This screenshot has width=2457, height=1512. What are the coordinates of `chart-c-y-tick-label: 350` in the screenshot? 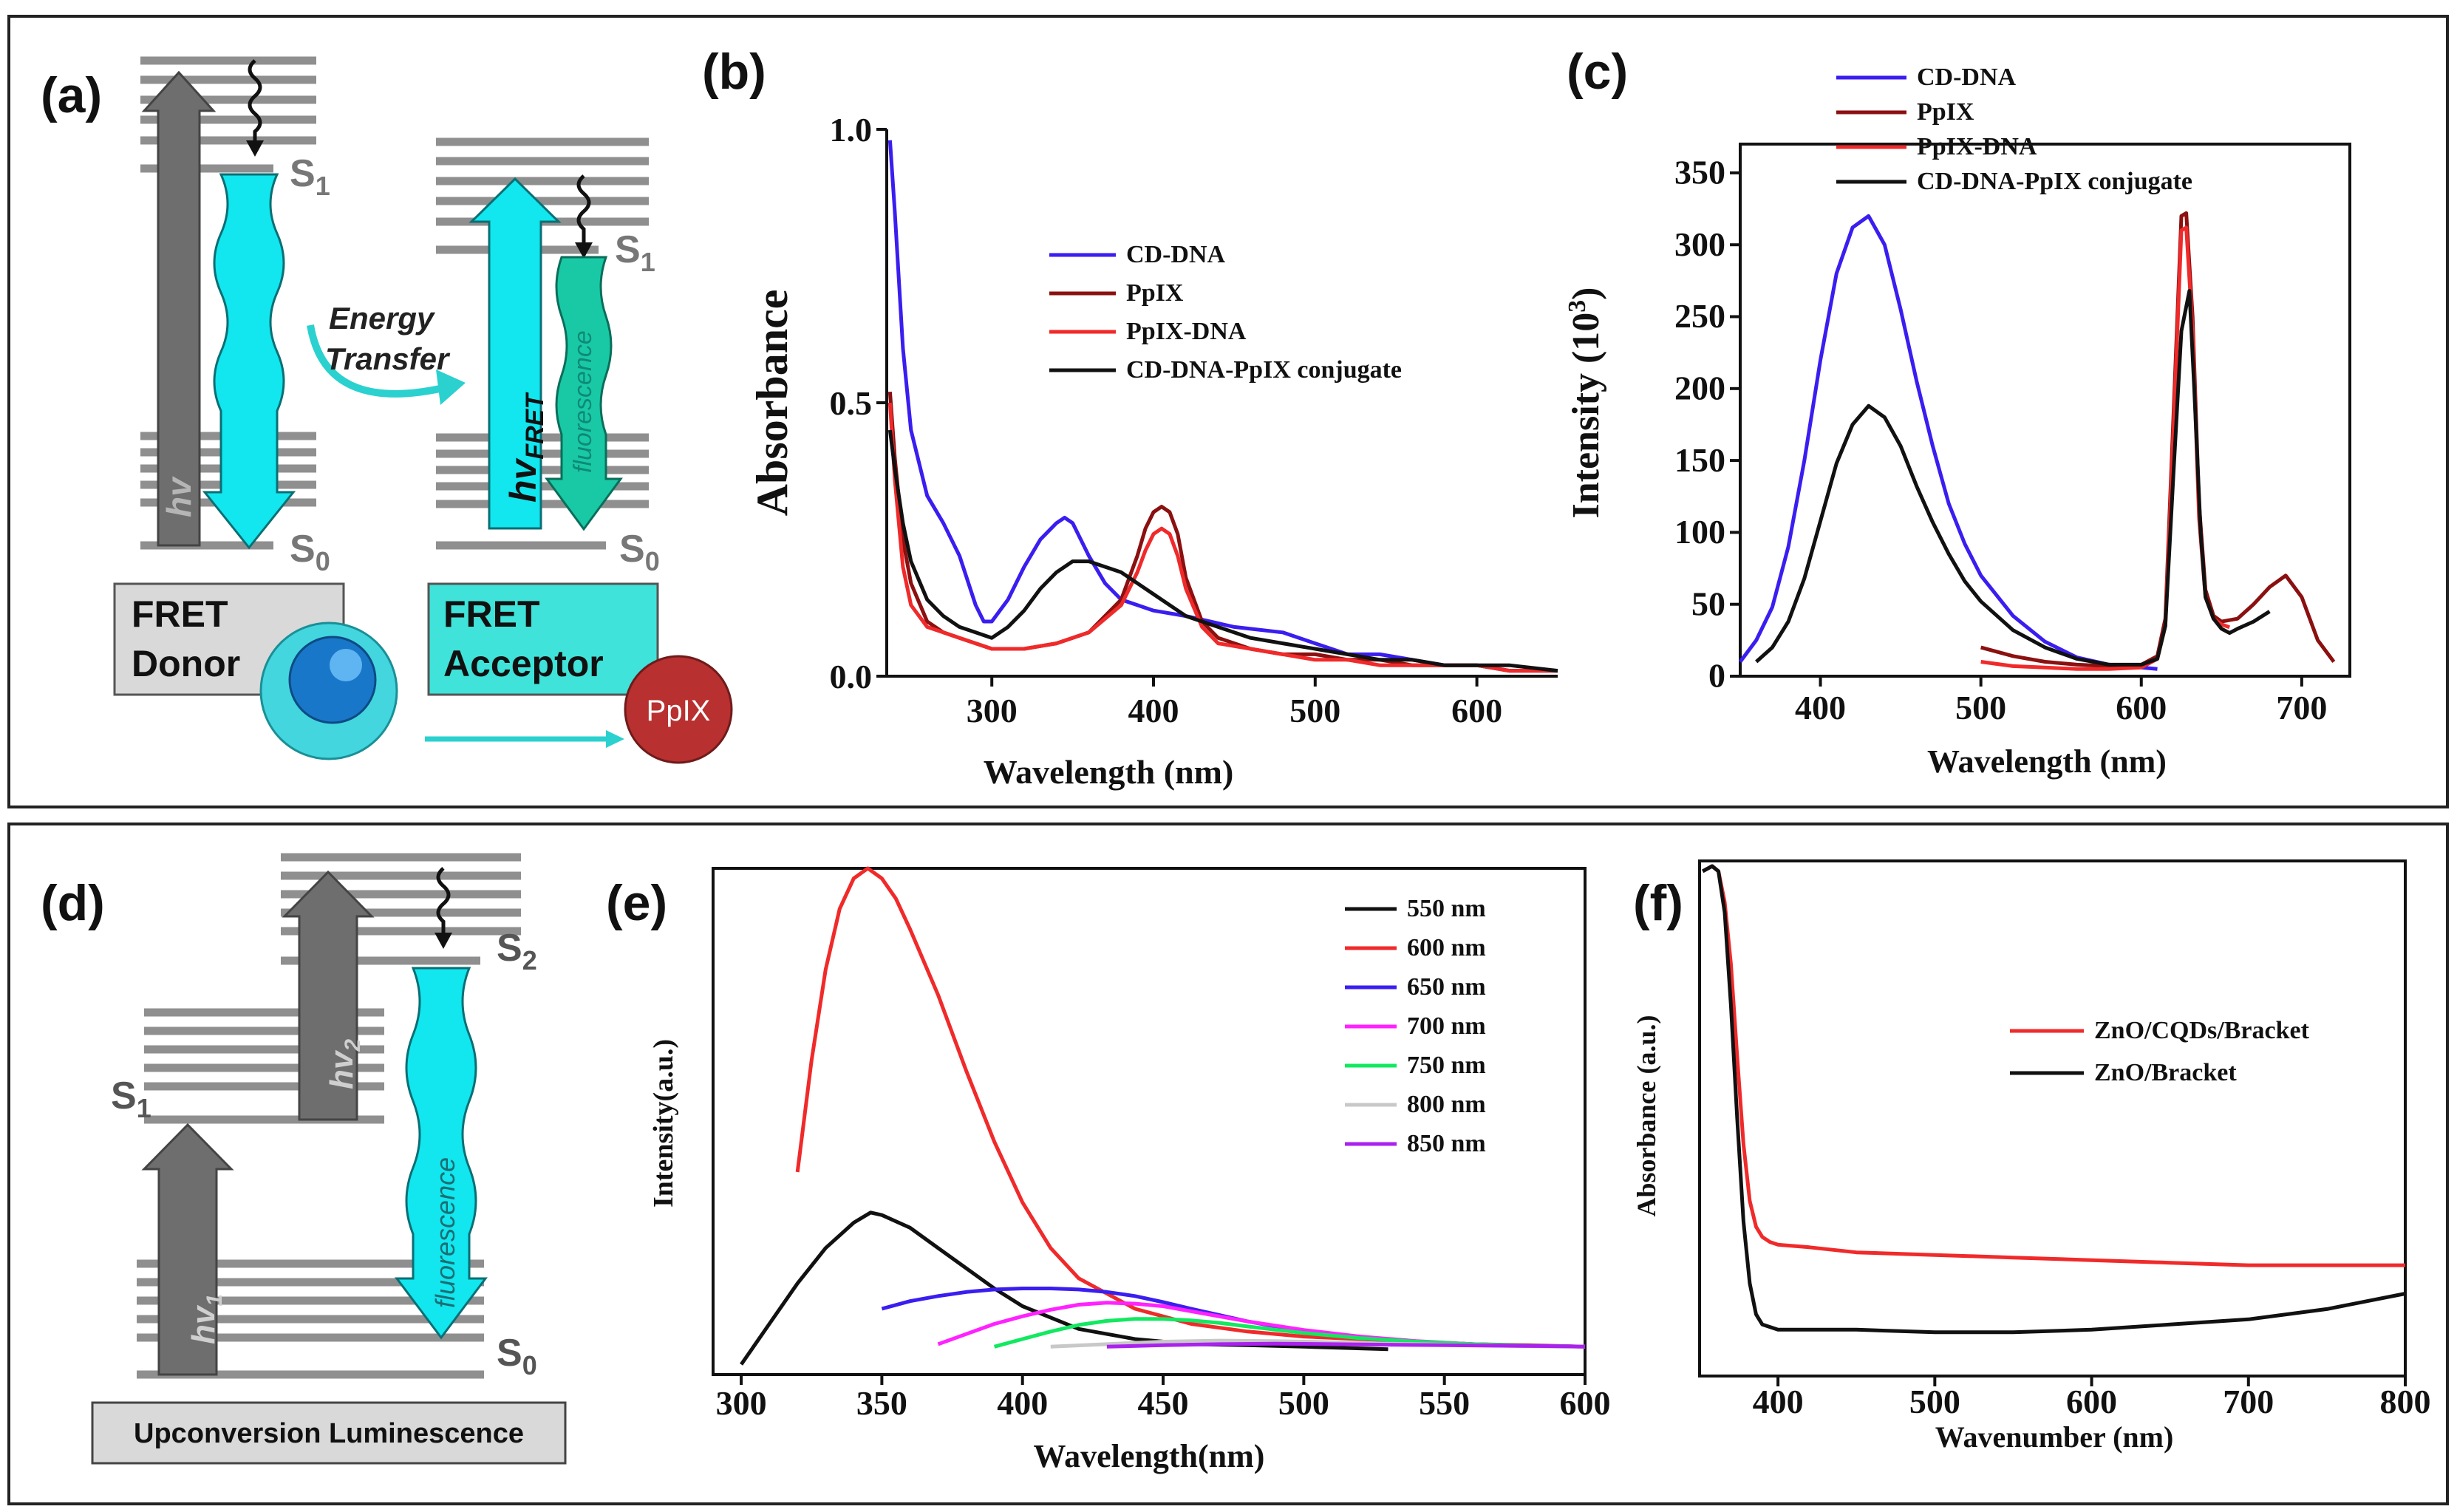 It's located at (1699, 173).